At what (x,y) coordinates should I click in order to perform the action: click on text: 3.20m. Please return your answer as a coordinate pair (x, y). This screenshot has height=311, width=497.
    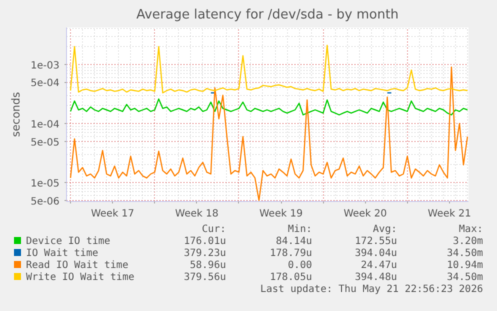
    Looking at the image, I should click on (467, 241).